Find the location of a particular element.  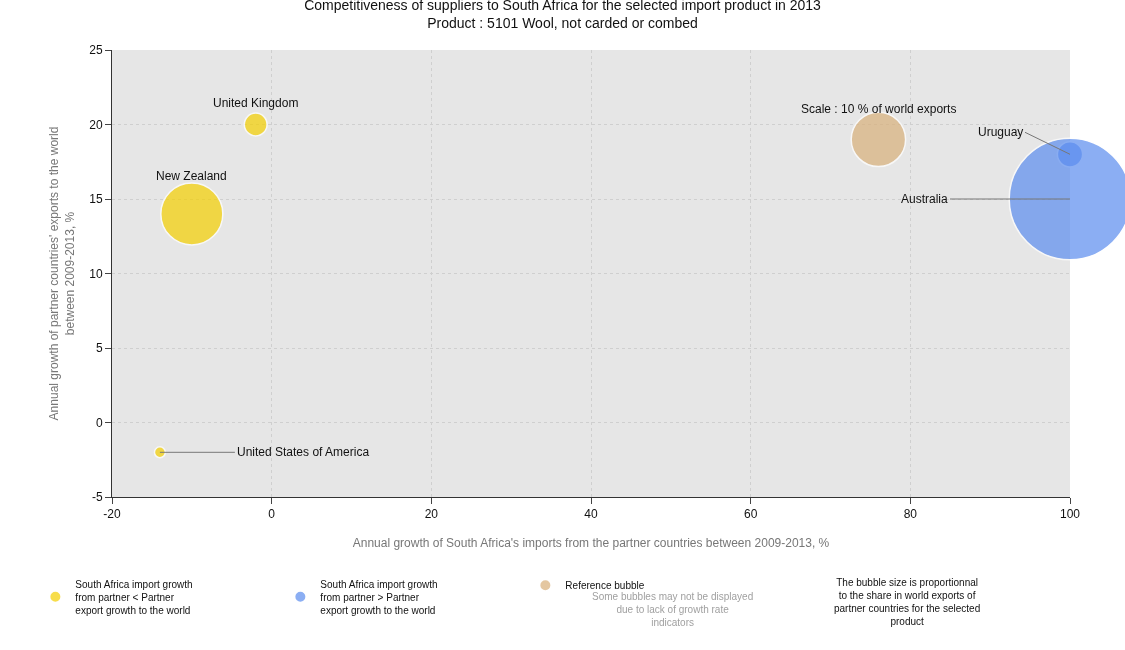

y-tick-label: 20 is located at coordinates (96, 124).